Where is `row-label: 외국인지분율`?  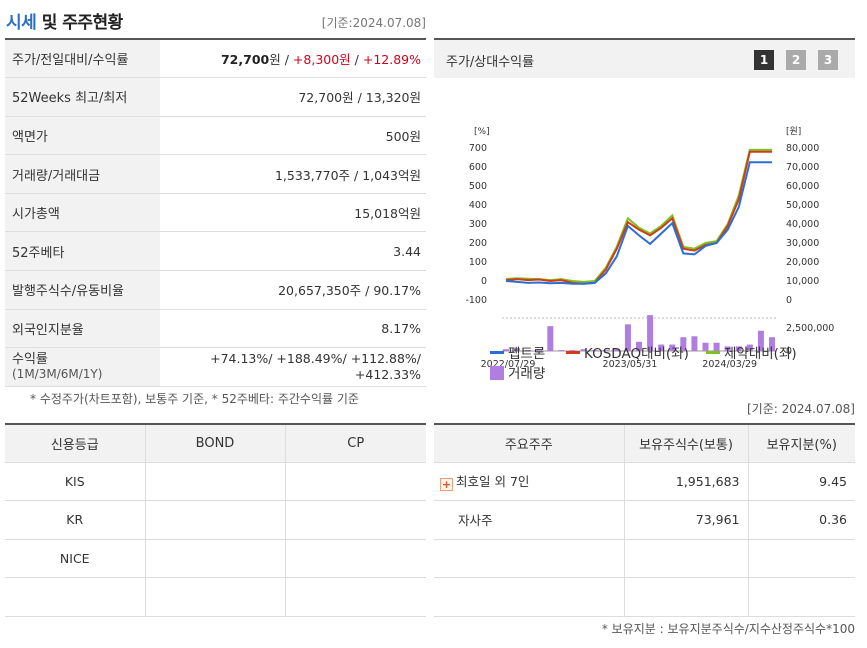 row-label: 외국인지분율 is located at coordinates (82, 329).